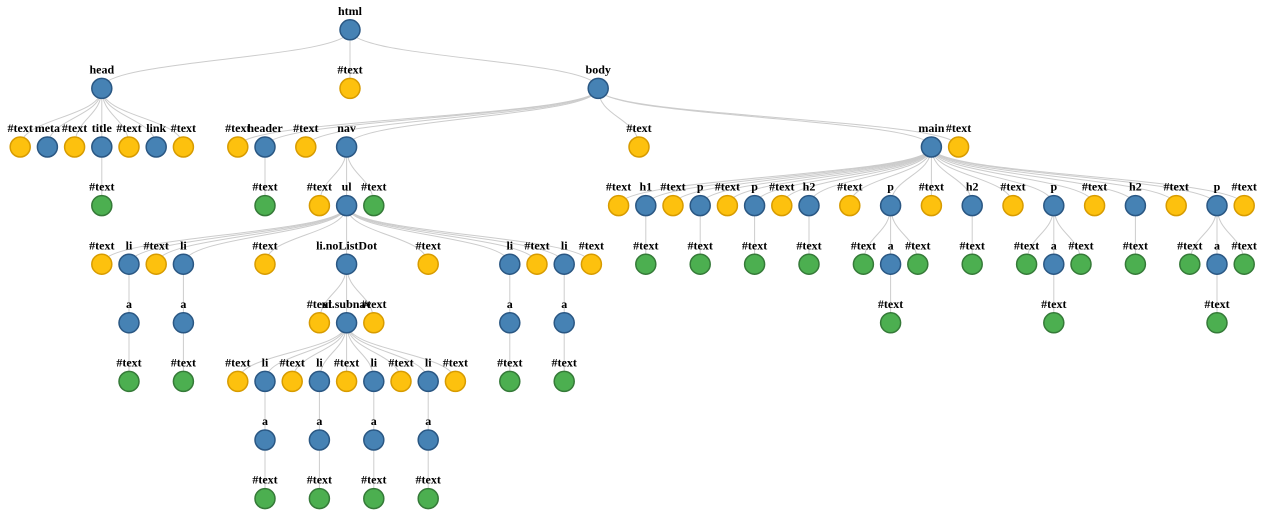  Describe the element at coordinates (645, 187) in the screenshot. I see `svg-text: h1` at that location.